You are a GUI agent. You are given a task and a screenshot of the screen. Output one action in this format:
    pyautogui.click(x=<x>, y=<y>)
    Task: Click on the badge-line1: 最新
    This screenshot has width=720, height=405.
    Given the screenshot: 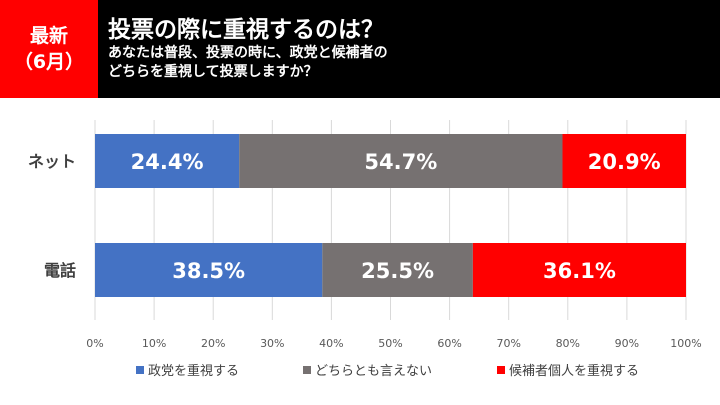 What is the action you would take?
    pyautogui.click(x=48, y=36)
    